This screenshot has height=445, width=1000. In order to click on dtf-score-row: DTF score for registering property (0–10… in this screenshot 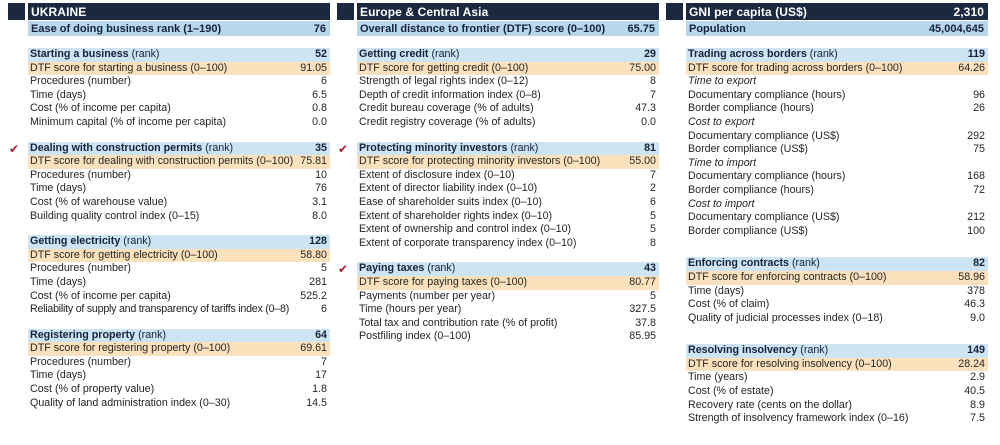, I will do `click(179, 349)`.